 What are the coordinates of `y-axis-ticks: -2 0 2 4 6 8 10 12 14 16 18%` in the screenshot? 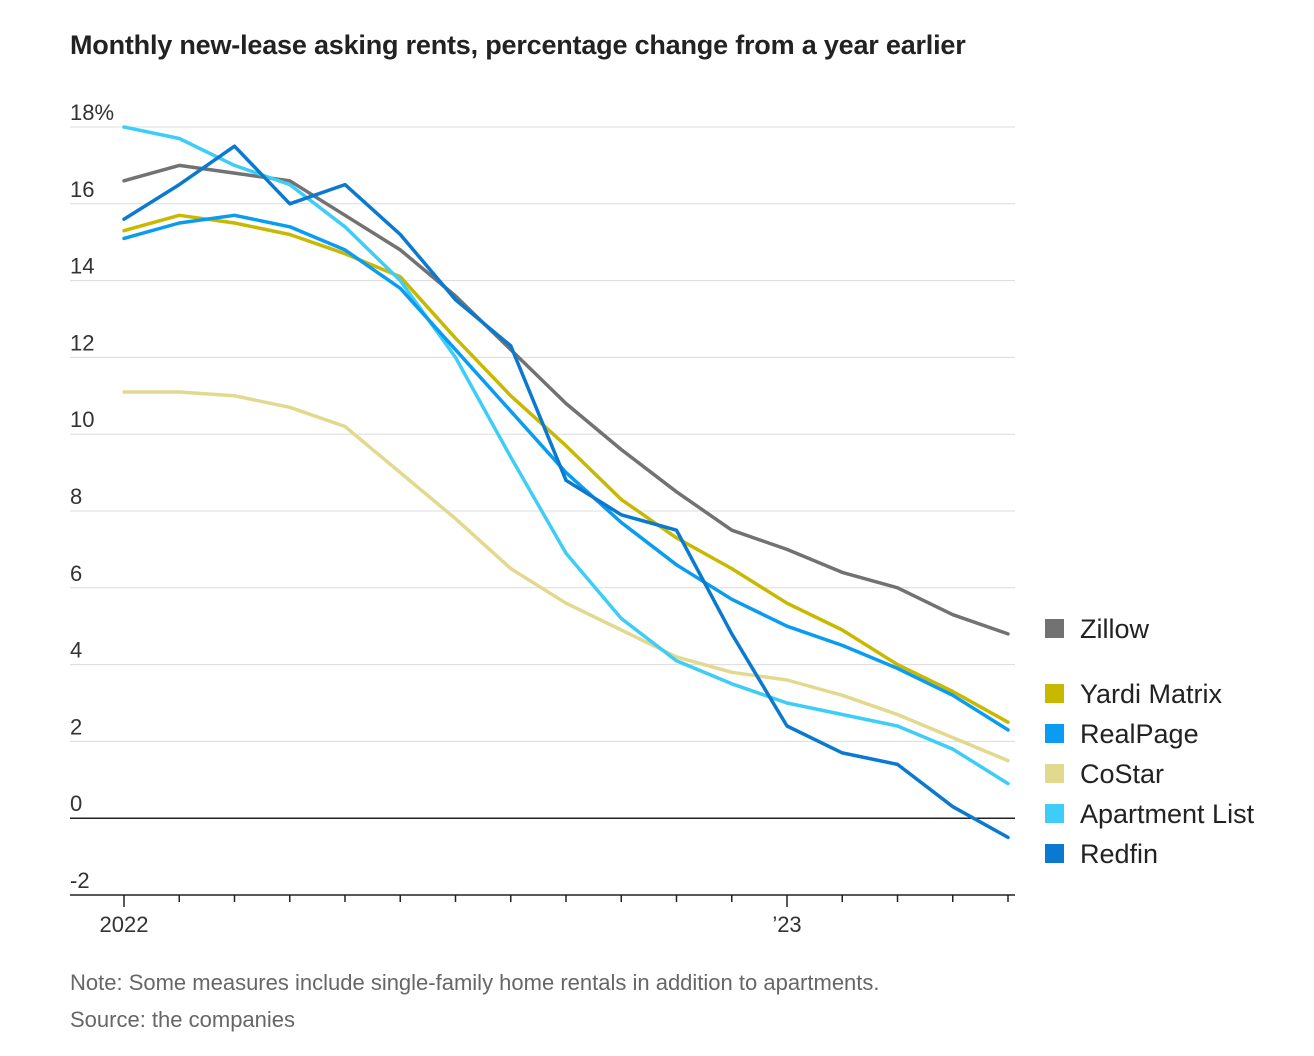 It's located at (92, 496).